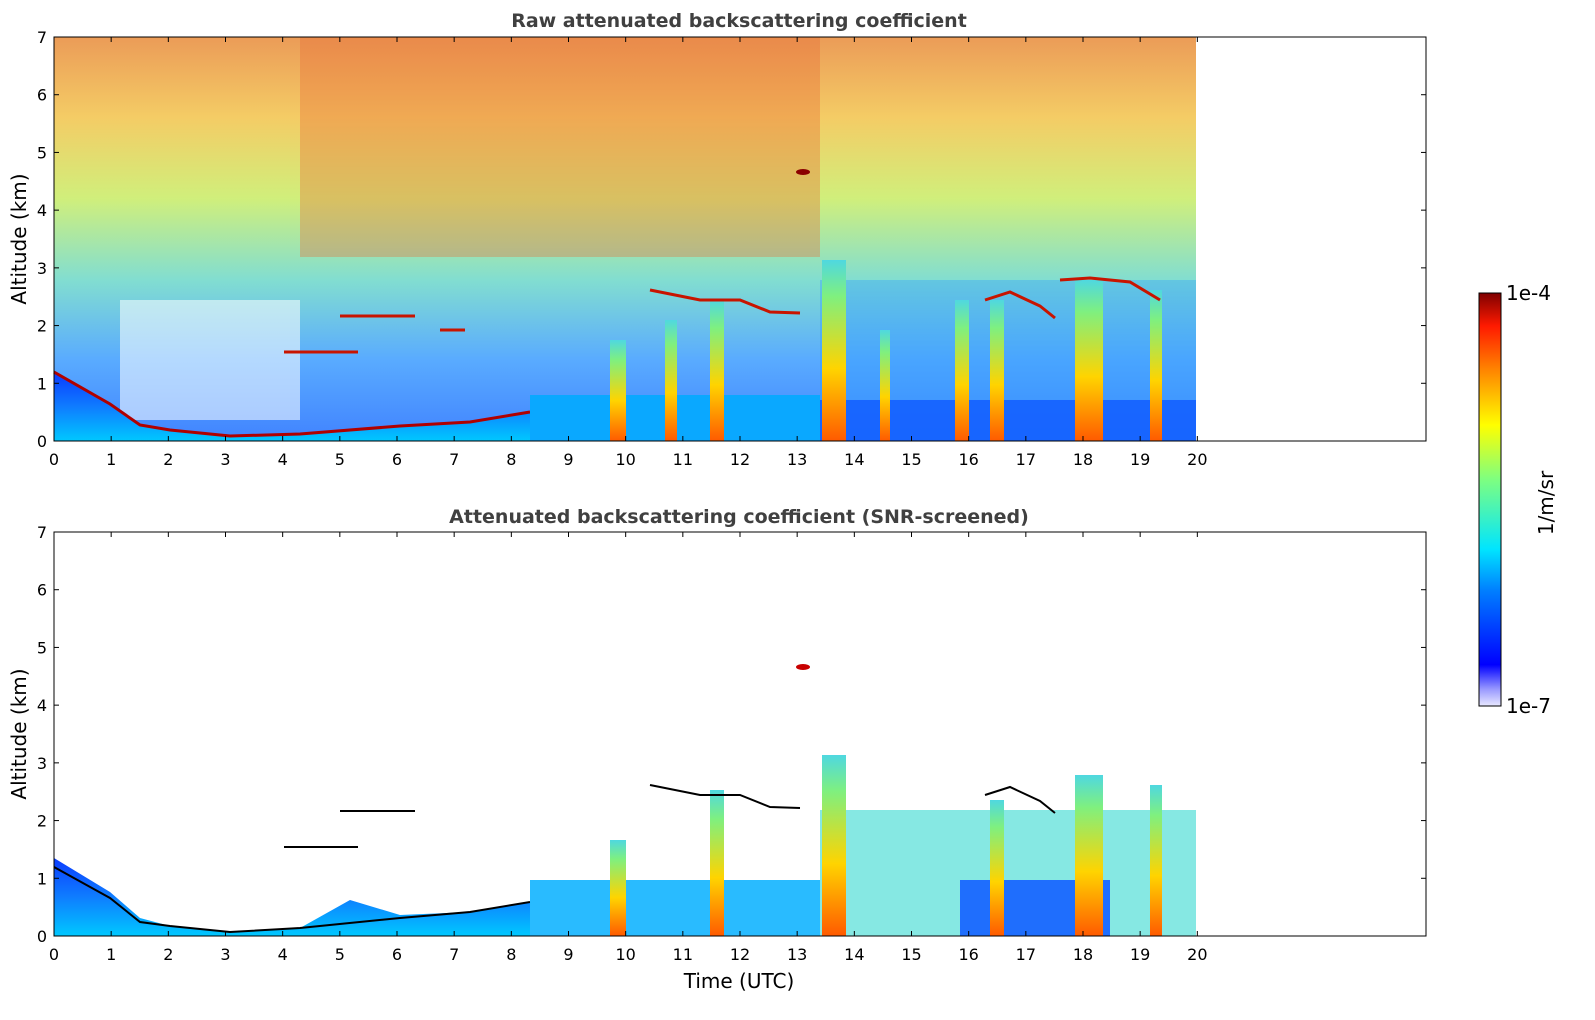  Describe the element at coordinates (1528, 706) in the screenshot. I see `colorbar-min-label: 1e-7` at that location.